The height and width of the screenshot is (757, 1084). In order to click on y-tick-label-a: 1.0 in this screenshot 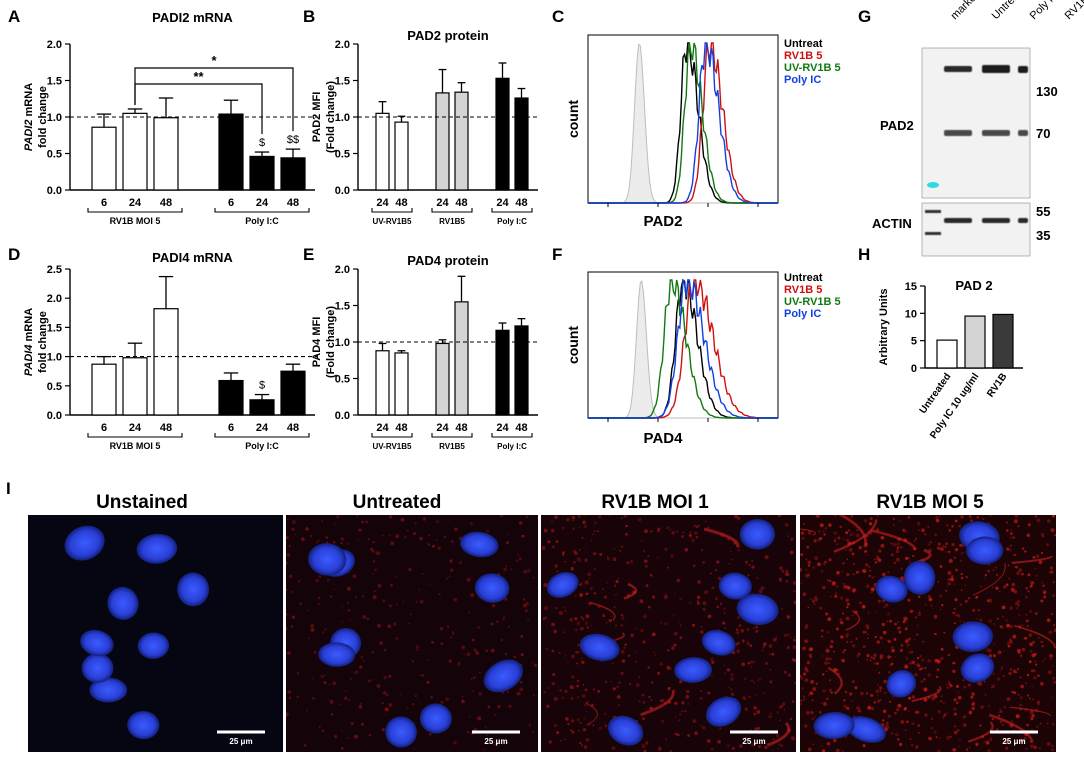, I will do `click(54, 118)`.